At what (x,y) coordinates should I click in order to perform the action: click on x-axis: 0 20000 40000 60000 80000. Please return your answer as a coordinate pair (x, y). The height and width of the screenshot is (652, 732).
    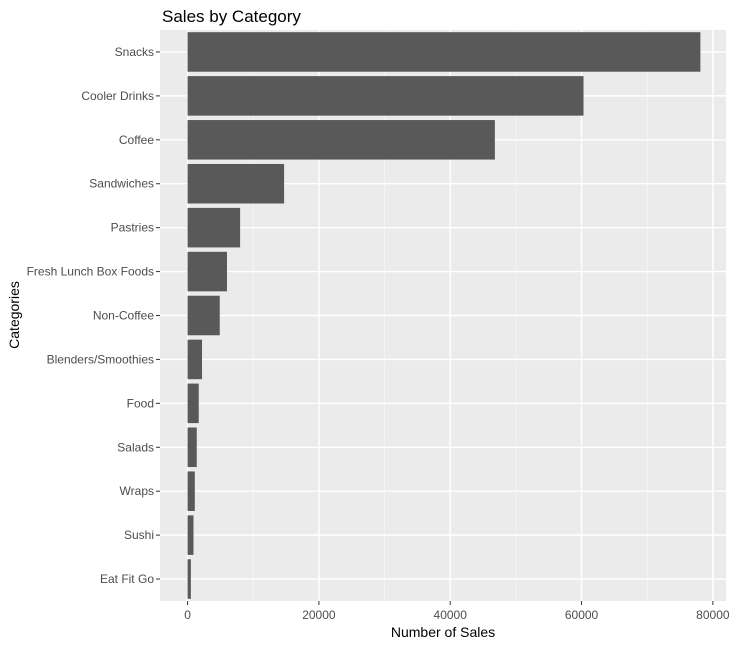
    Looking at the image, I should click on (457, 611).